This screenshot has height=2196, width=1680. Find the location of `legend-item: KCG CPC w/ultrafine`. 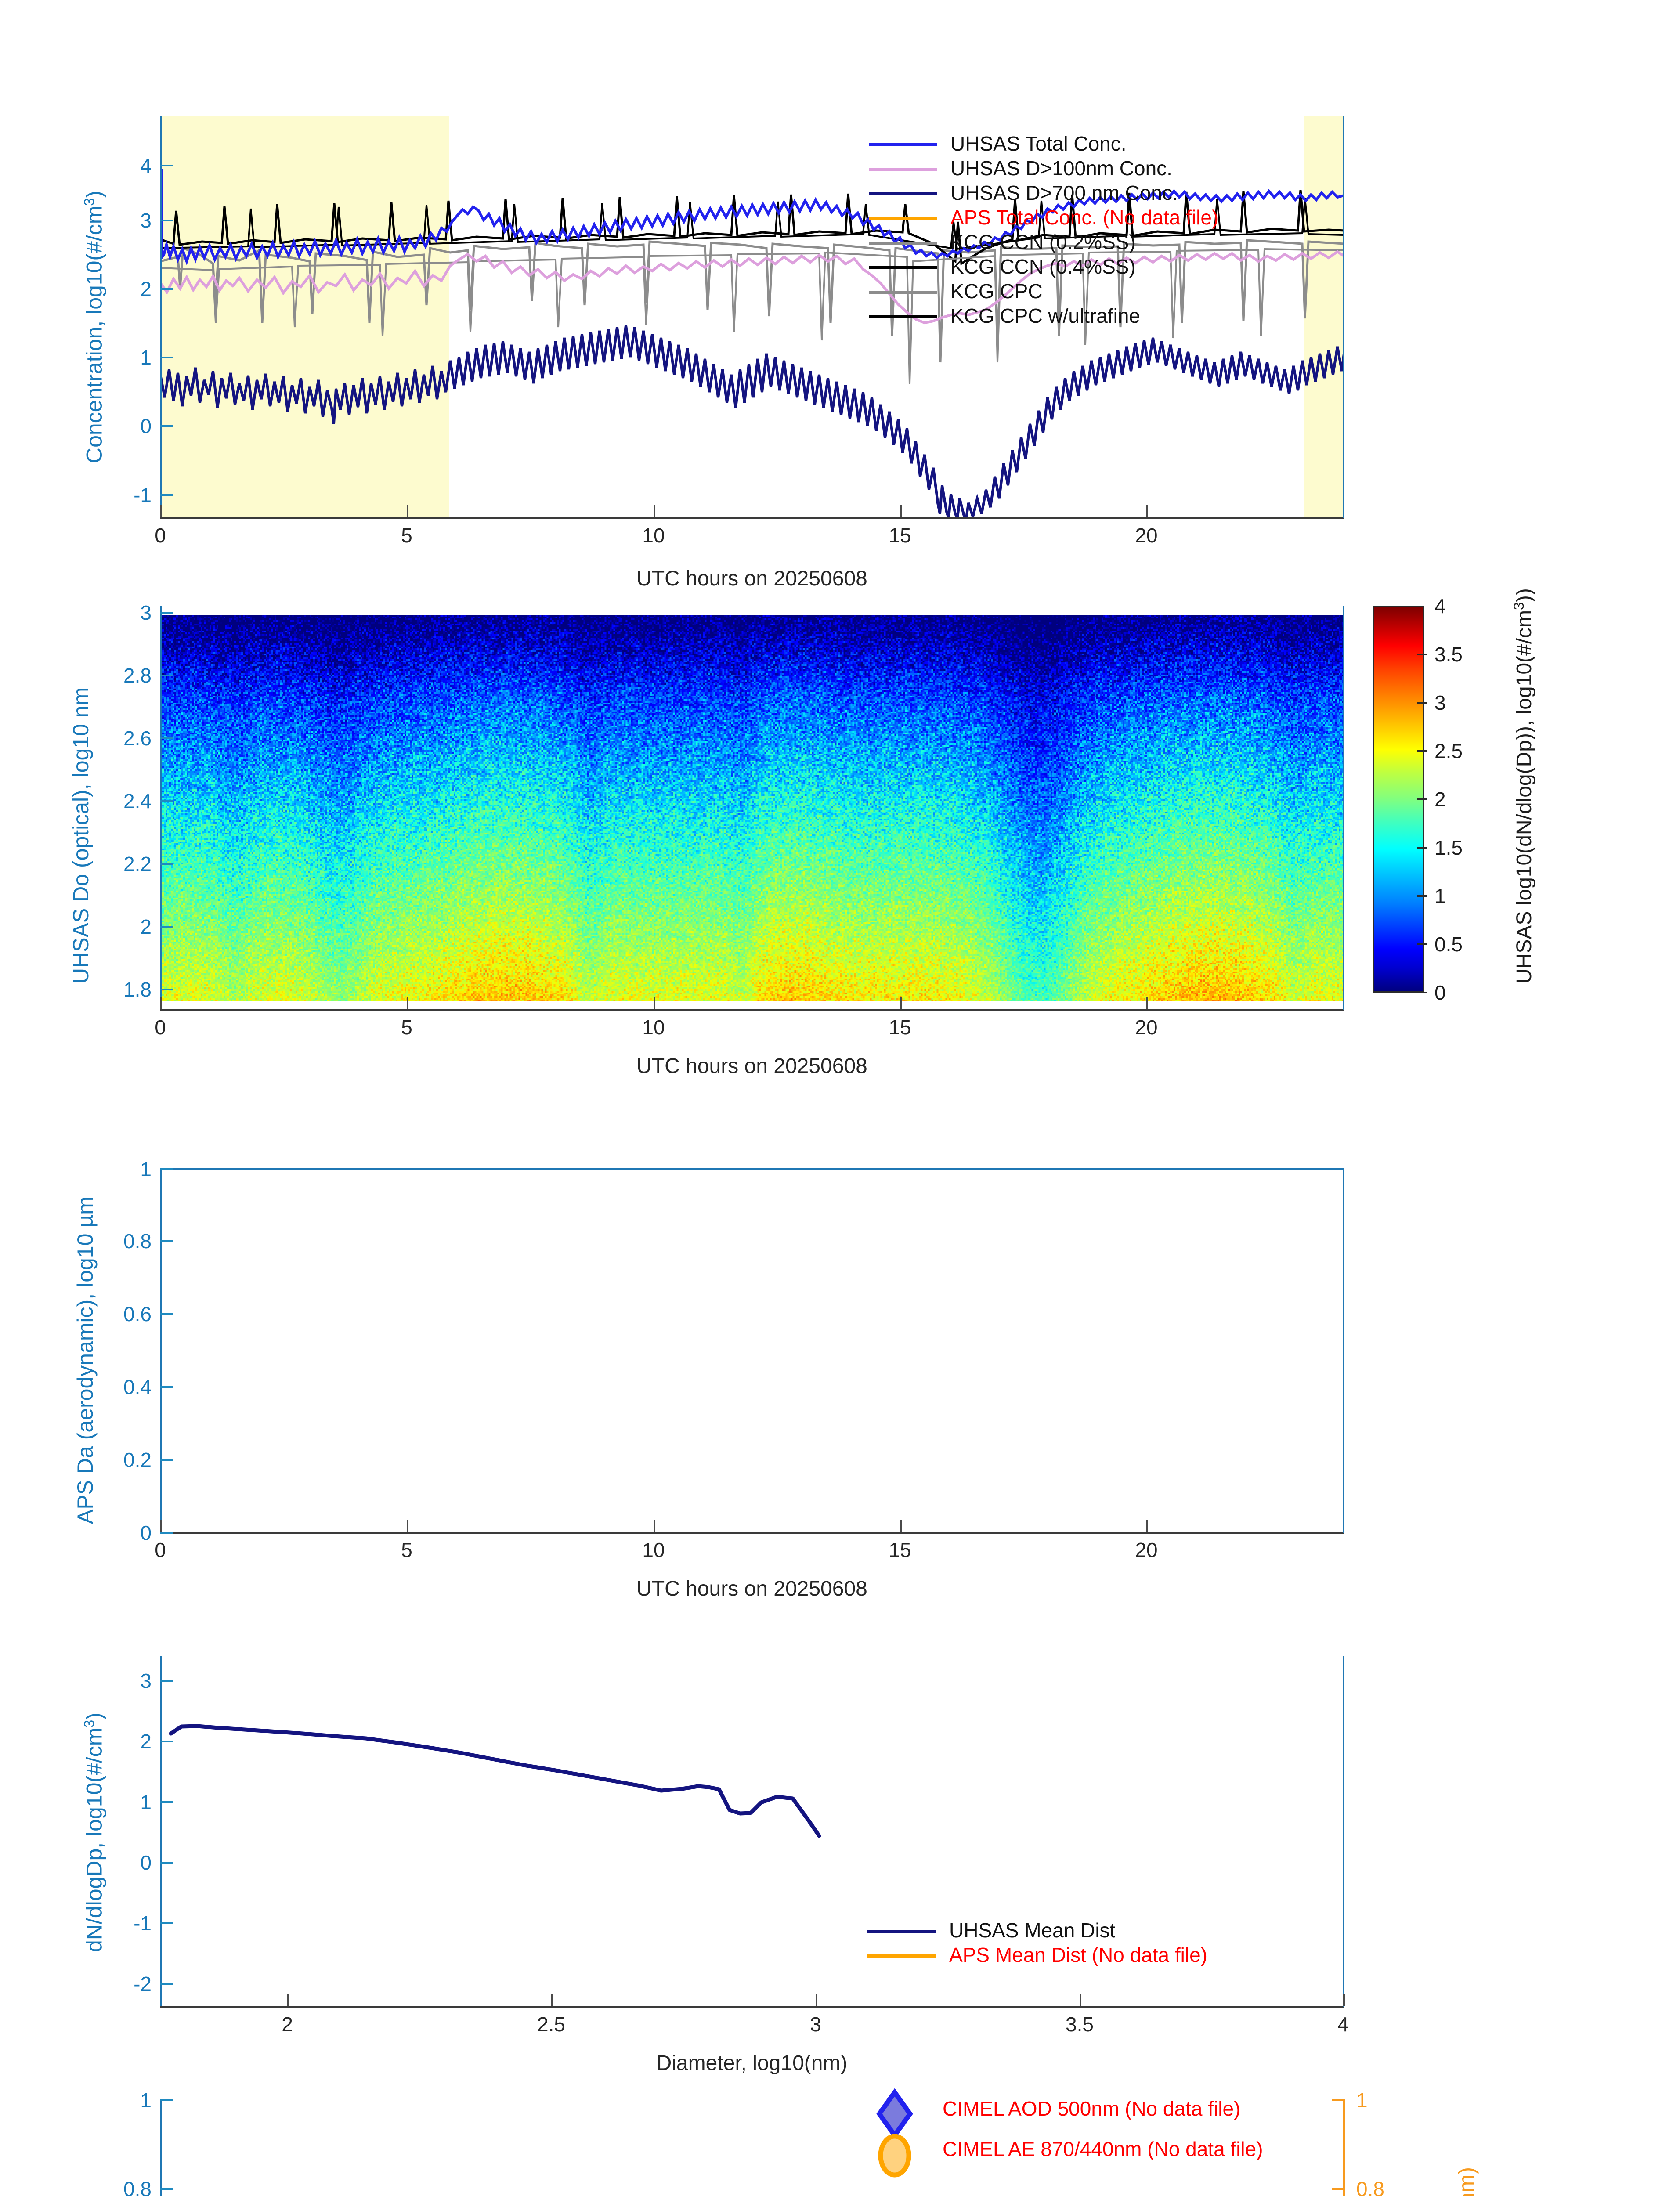

legend-item: KCG CPC w/ultrafine is located at coordinates (1106, 316).